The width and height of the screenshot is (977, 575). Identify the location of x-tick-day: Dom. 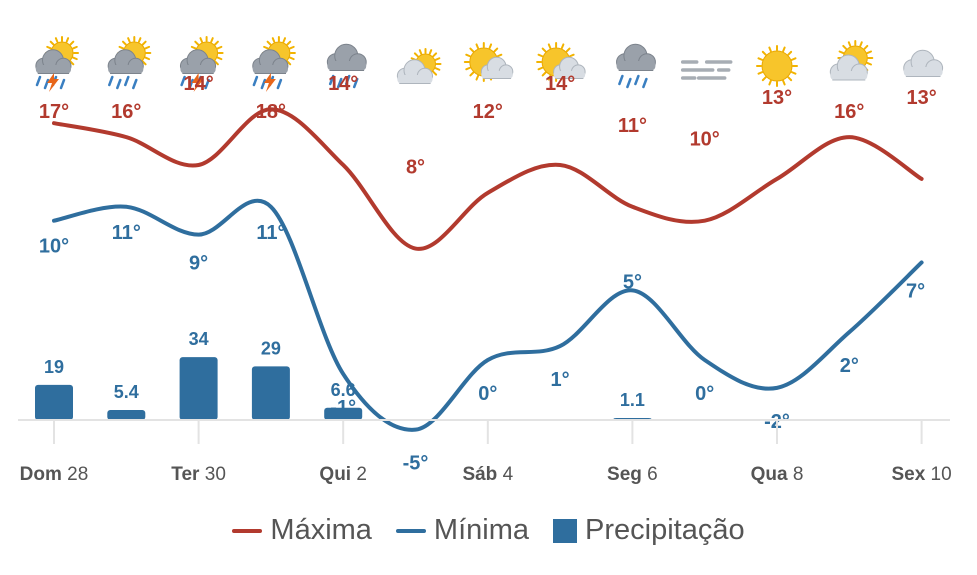
(41, 474).